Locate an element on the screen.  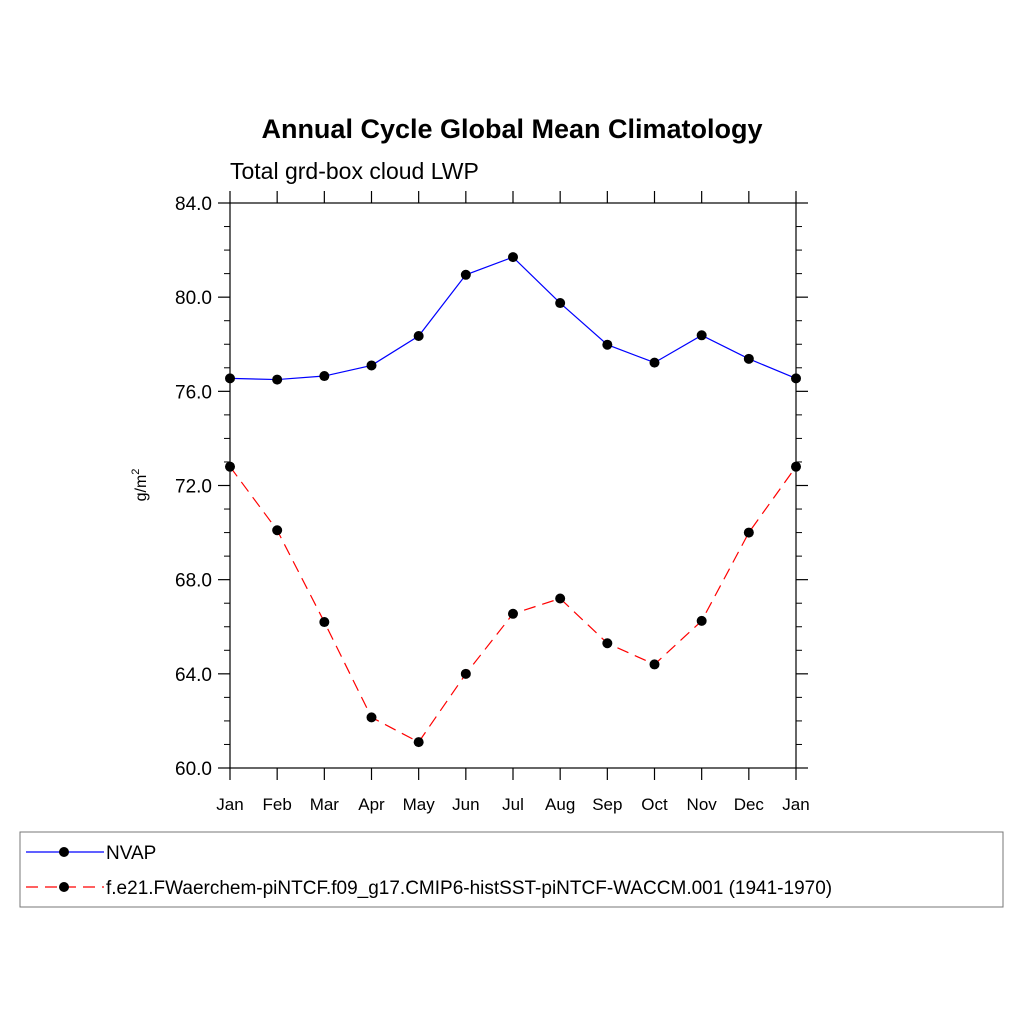
x-tick-label: Apr is located at coordinates (371, 804).